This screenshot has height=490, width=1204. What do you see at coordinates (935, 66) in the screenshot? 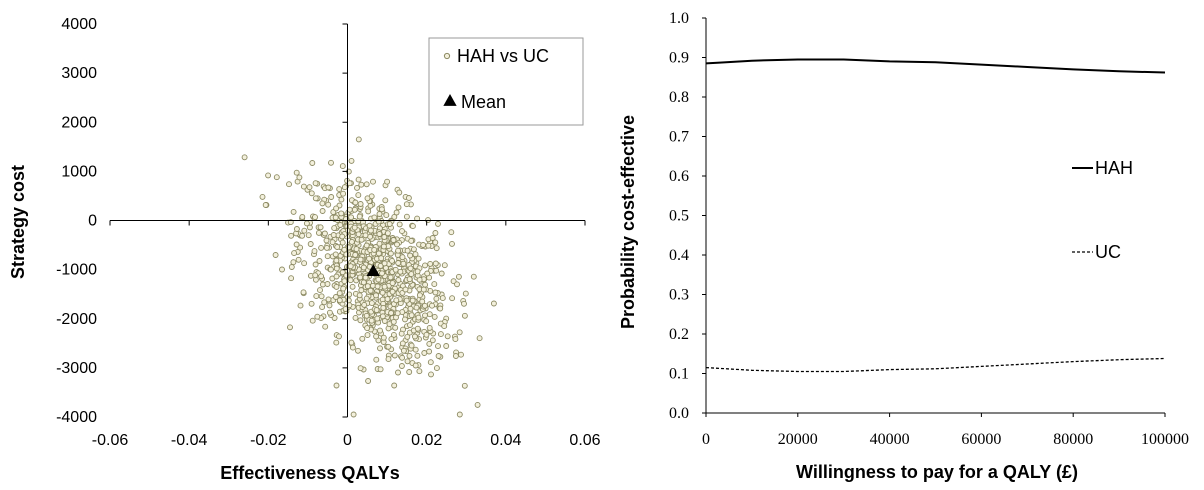
I see `series-line-hah` at bounding box center [935, 66].